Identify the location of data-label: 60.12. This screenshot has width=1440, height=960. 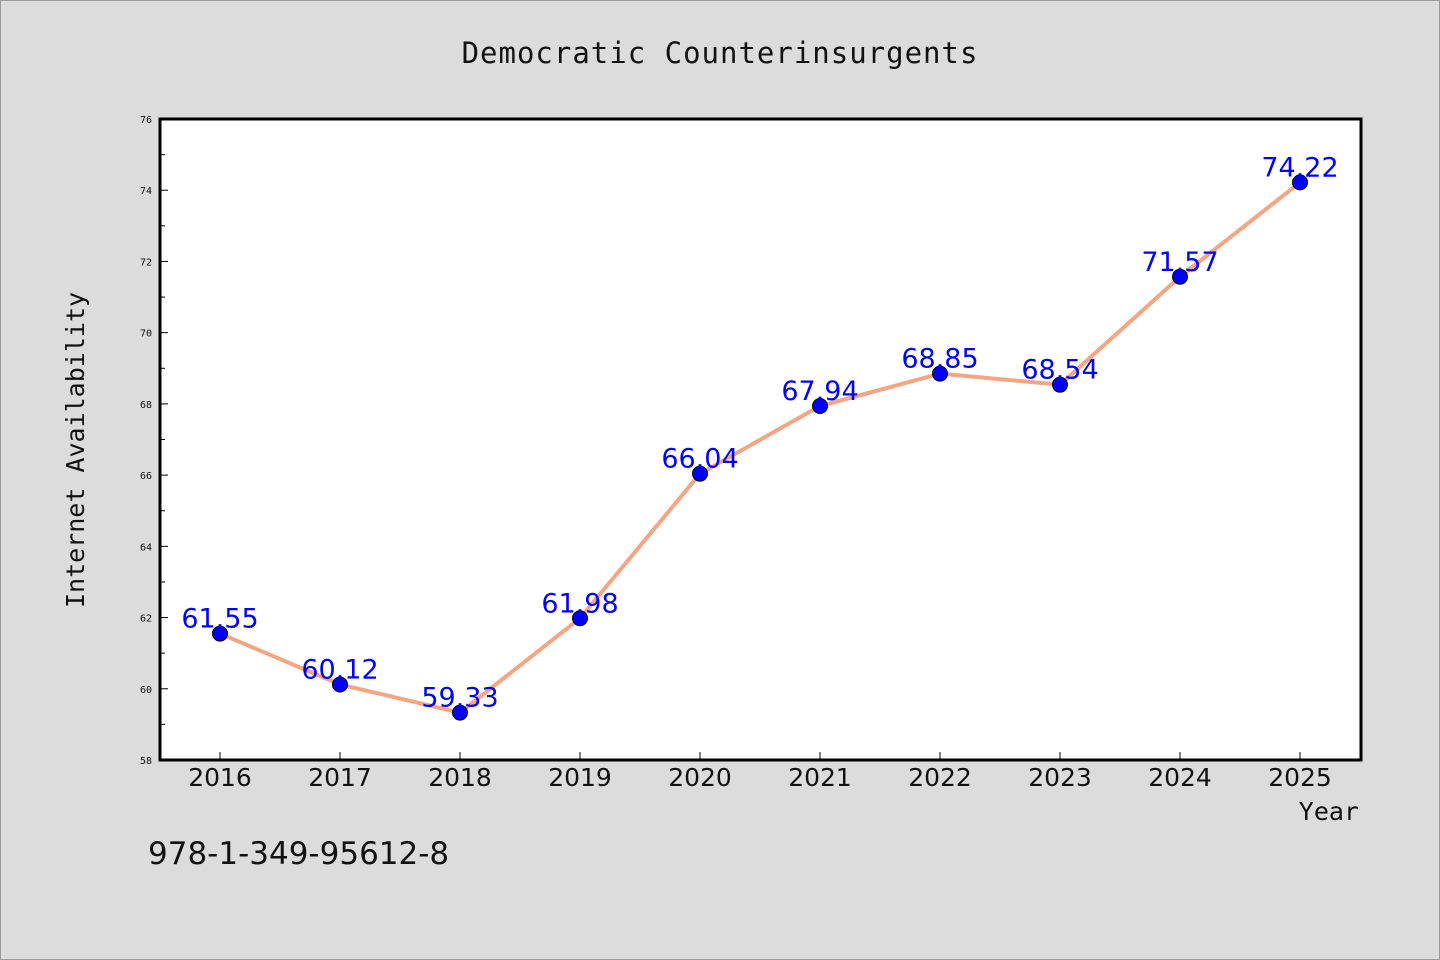
(339, 670).